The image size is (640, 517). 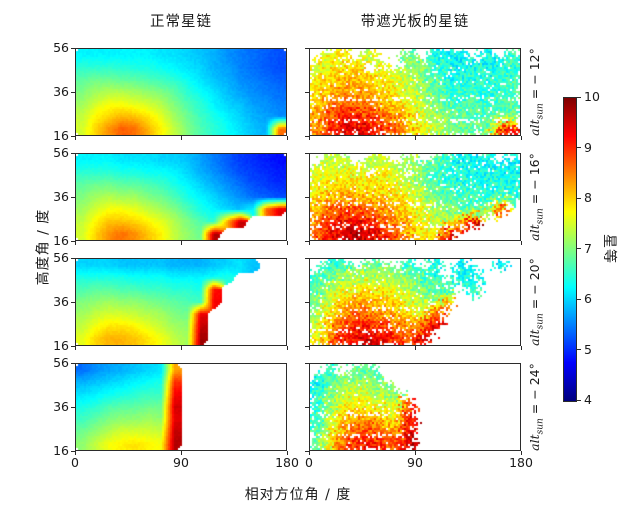 What do you see at coordinates (588, 298) in the screenshot?
I see `colorbar-tick-label: 6` at bounding box center [588, 298].